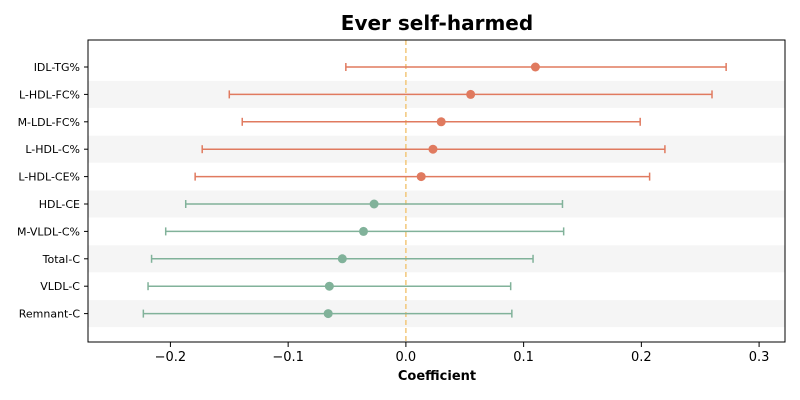 Image resolution: width=800 pixels, height=400 pixels. I want to click on y-tick-label: HDL-CE, so click(59, 204).